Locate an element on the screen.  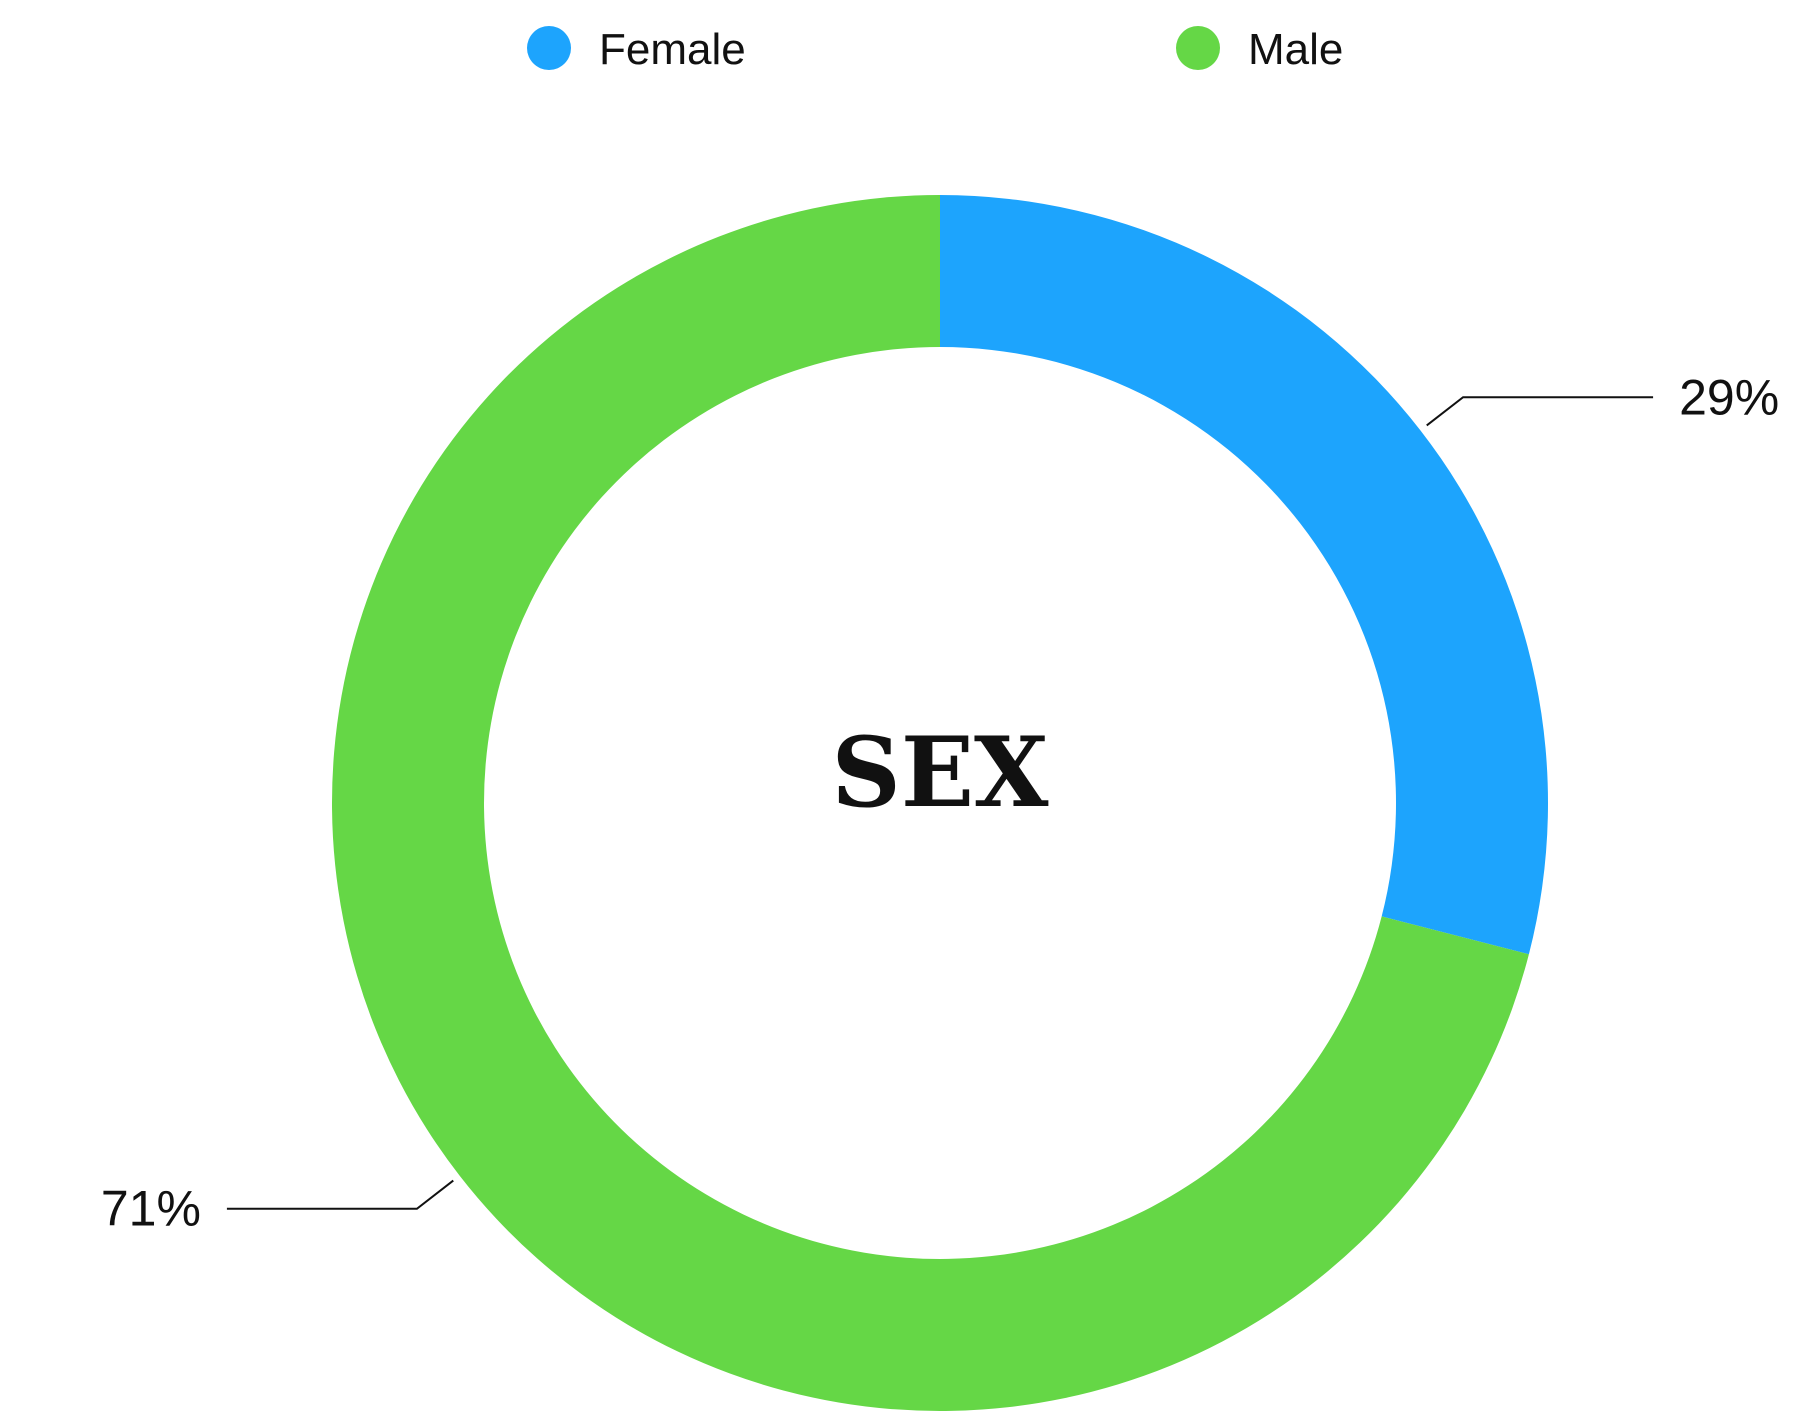
legend-swatch-female is located at coordinates (549, 48).